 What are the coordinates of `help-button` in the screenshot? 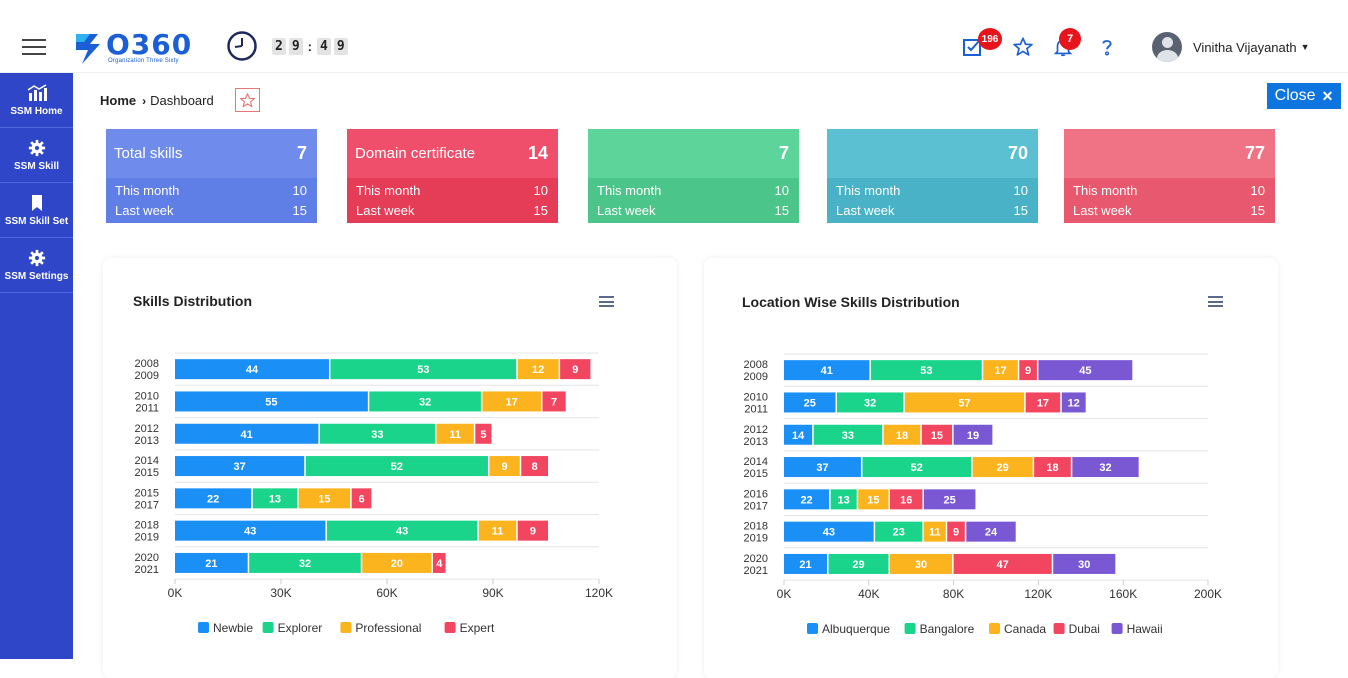 It's located at (1108, 48).